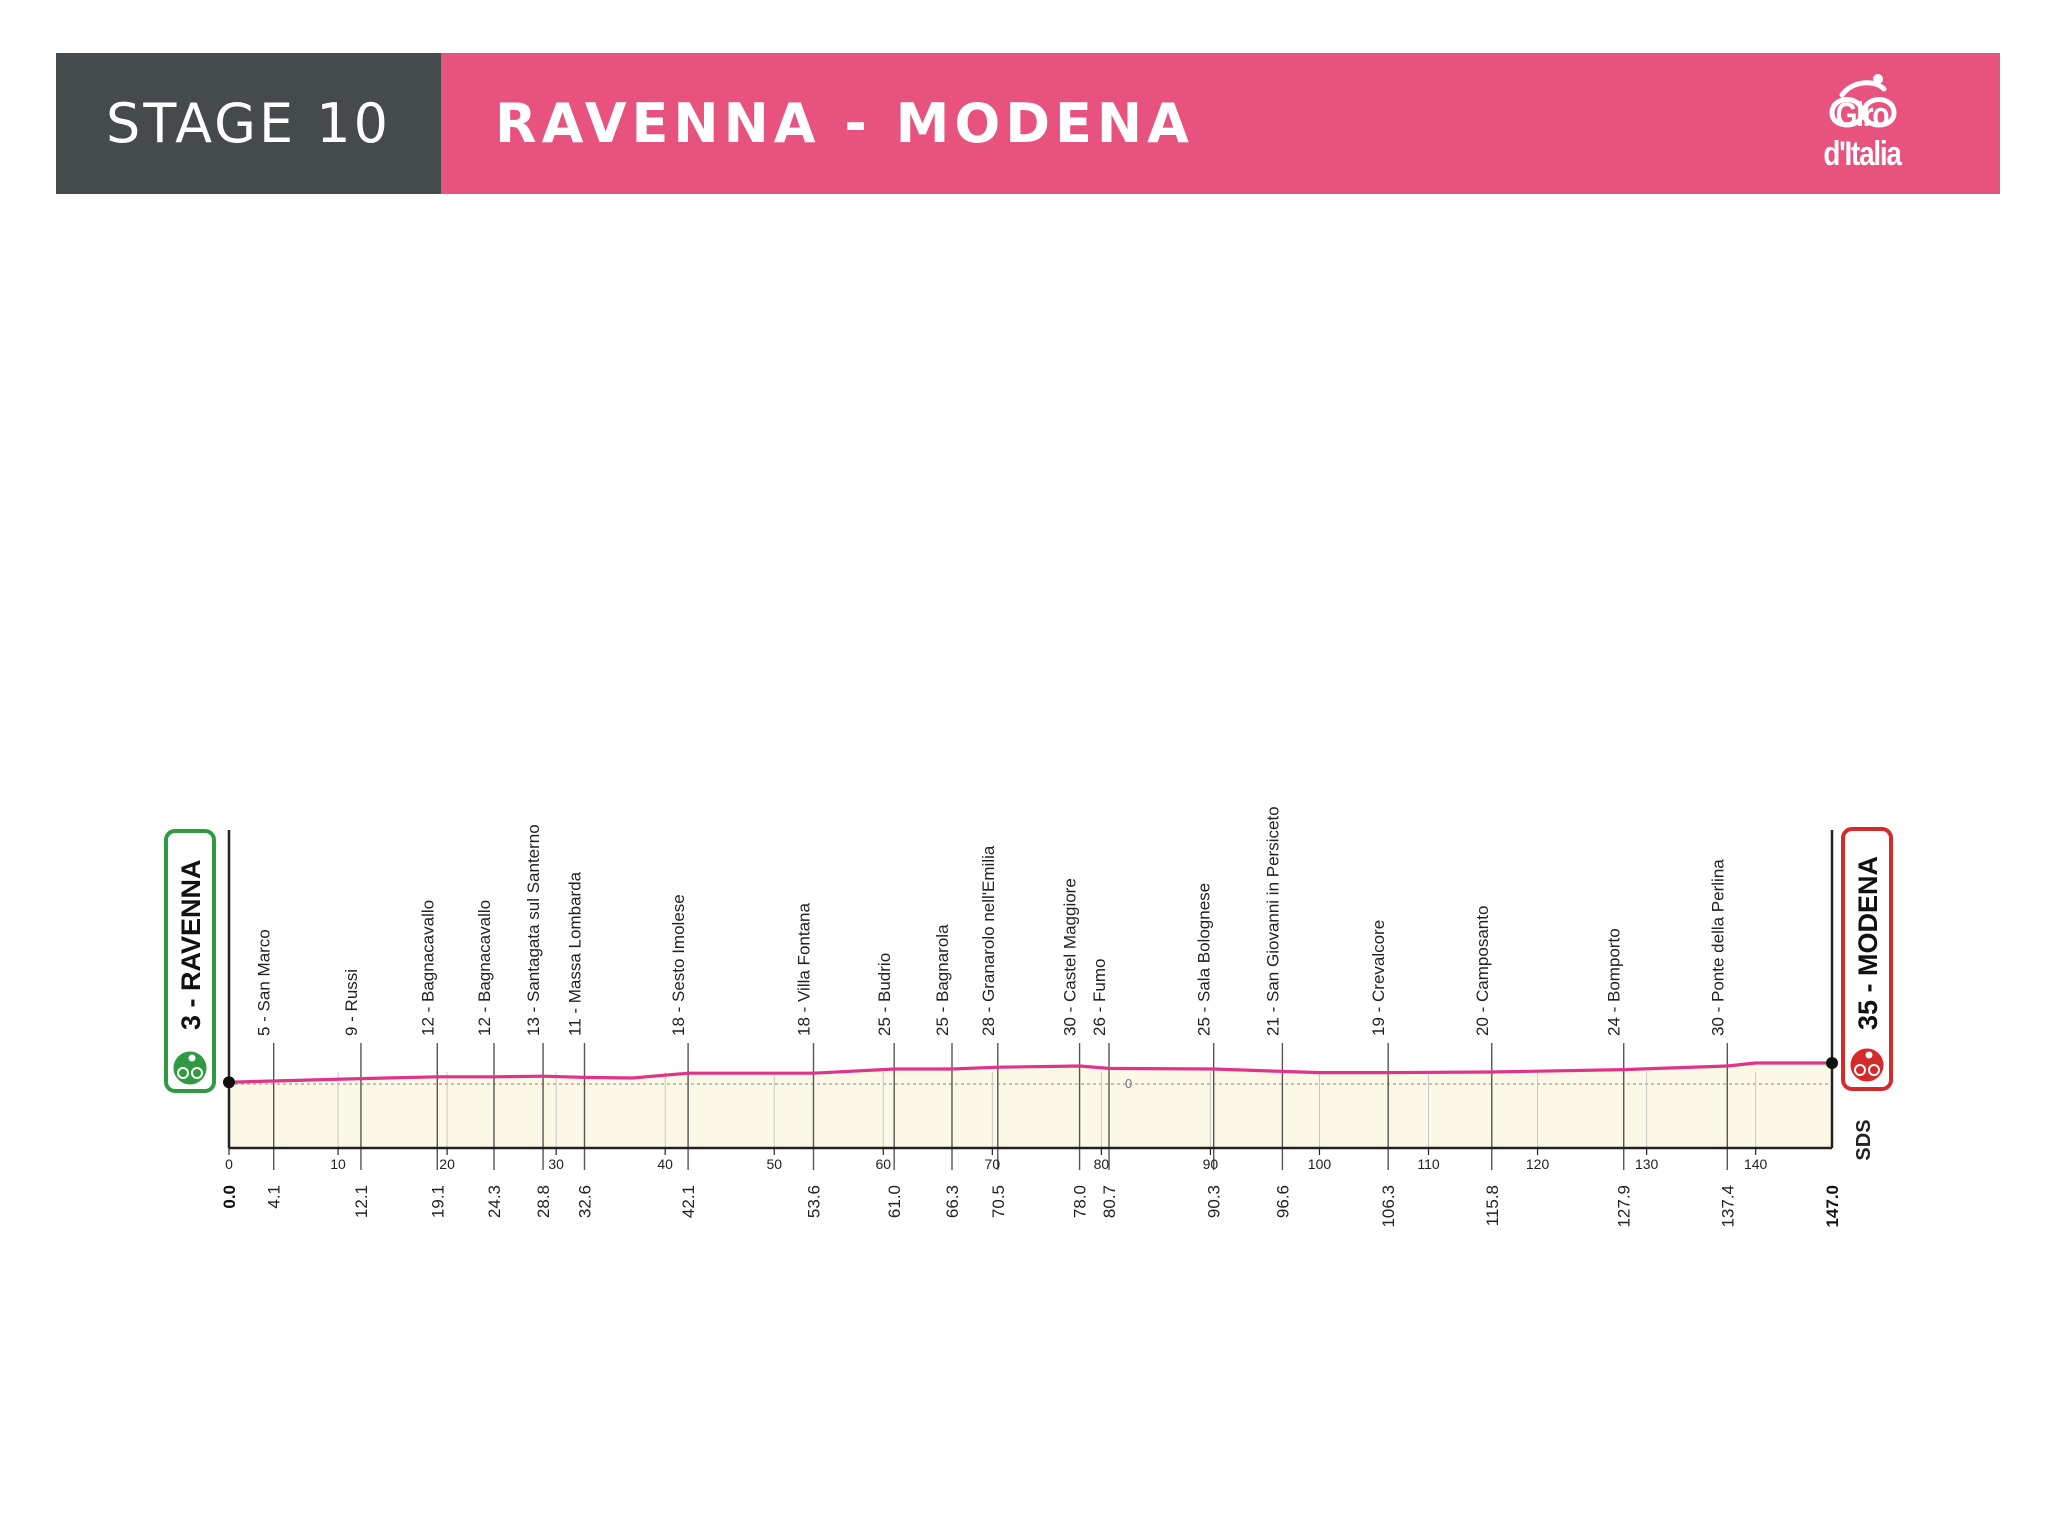  What do you see at coordinates (192, 1058) in the screenshot?
I see `start-cyclist-head-icon` at bounding box center [192, 1058].